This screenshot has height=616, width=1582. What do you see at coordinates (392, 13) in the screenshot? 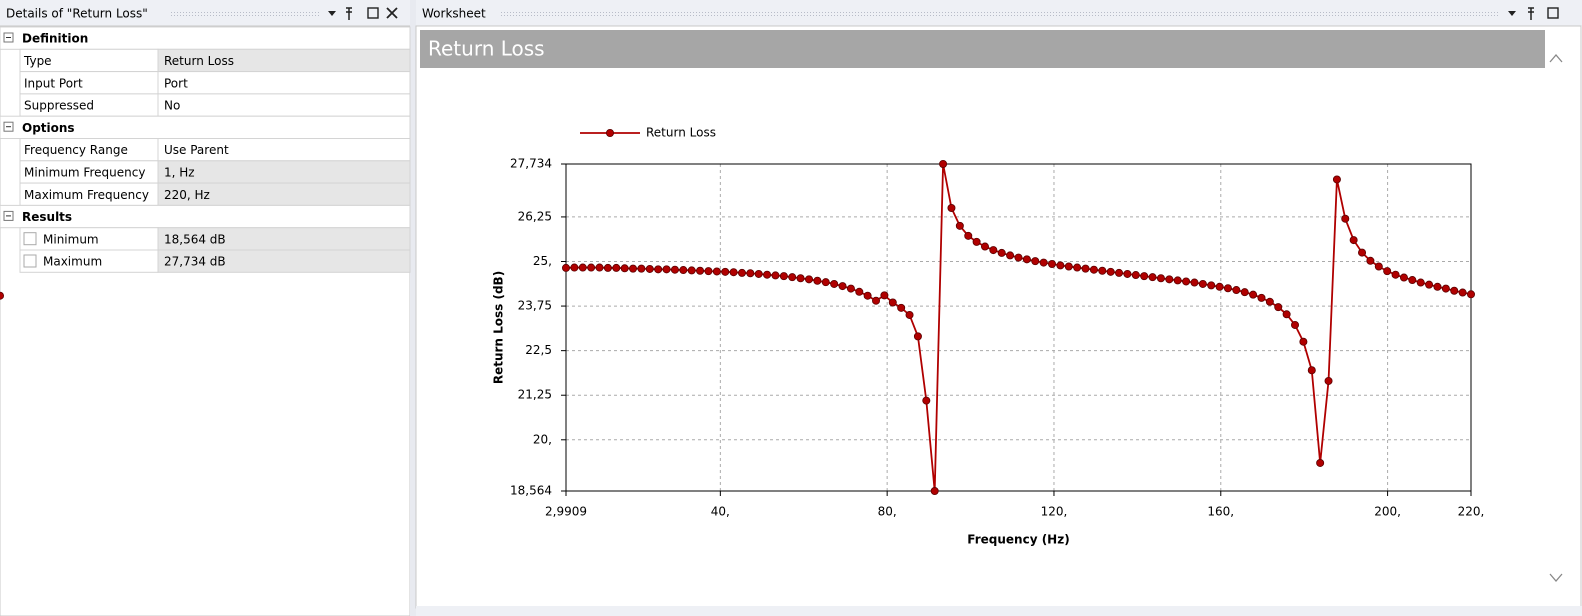
I see `close-icon` at bounding box center [392, 13].